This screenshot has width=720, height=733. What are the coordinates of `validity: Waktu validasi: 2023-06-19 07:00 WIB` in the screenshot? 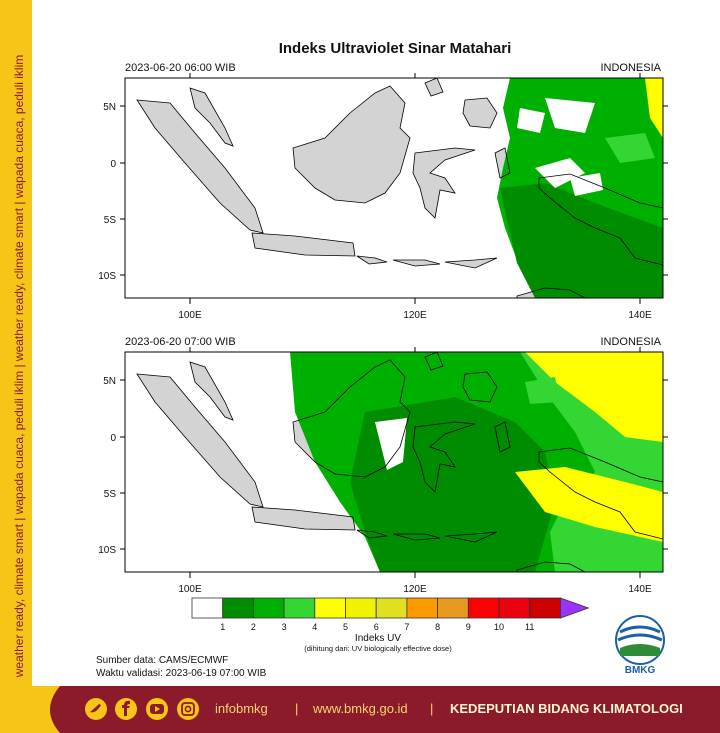 It's located at (181, 673).